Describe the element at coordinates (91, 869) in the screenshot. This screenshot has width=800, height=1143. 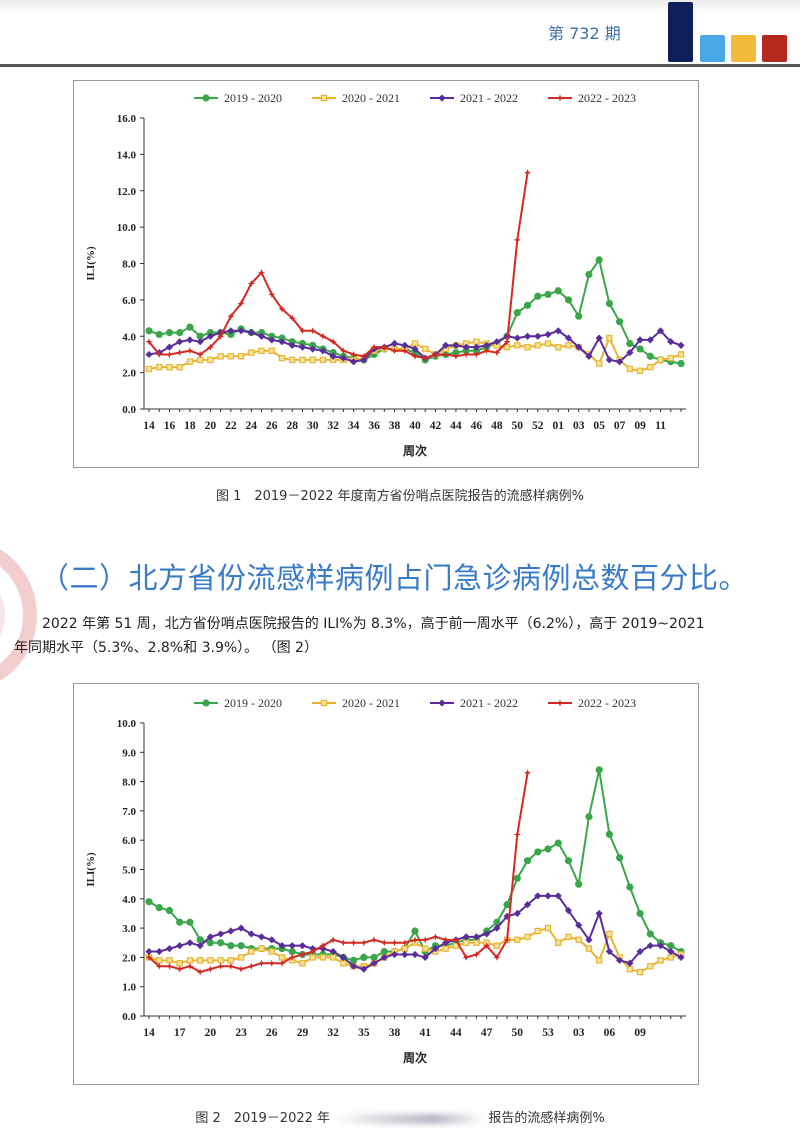
I see `y-axis-title: ILI(%)` at that location.